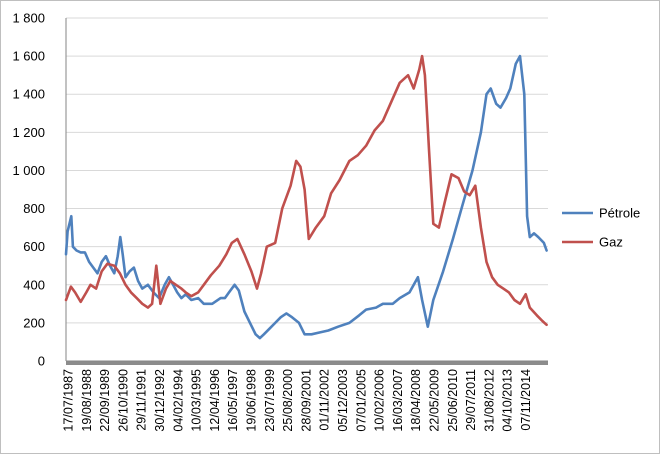  Describe the element at coordinates (34, 208) in the screenshot. I see `y-tick-label: 800` at that location.